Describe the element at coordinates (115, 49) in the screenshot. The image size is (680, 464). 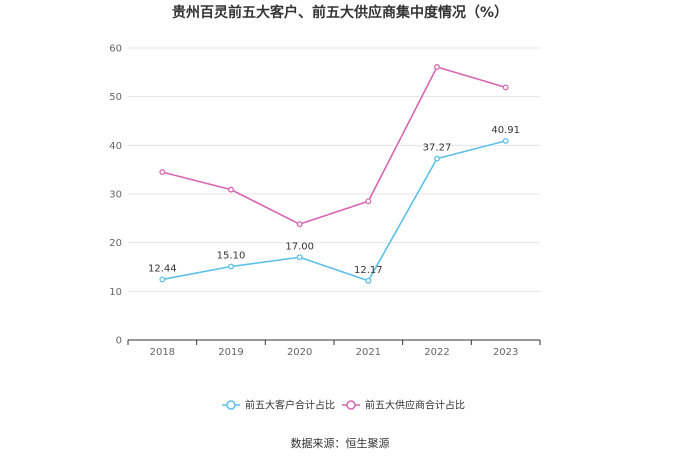
I see `y-tick-label: 60` at that location.